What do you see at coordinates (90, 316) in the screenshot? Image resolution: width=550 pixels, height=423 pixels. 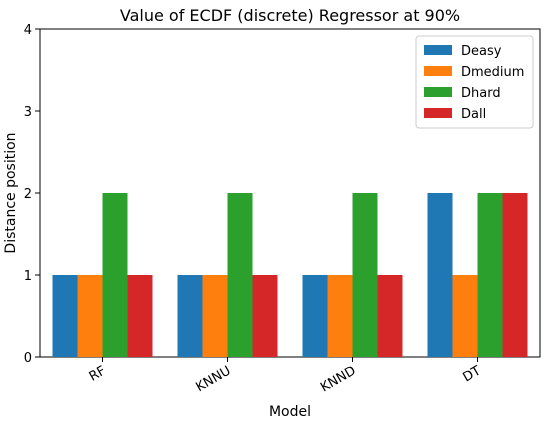 I see `bar-dmedium-rf` at bounding box center [90, 316].